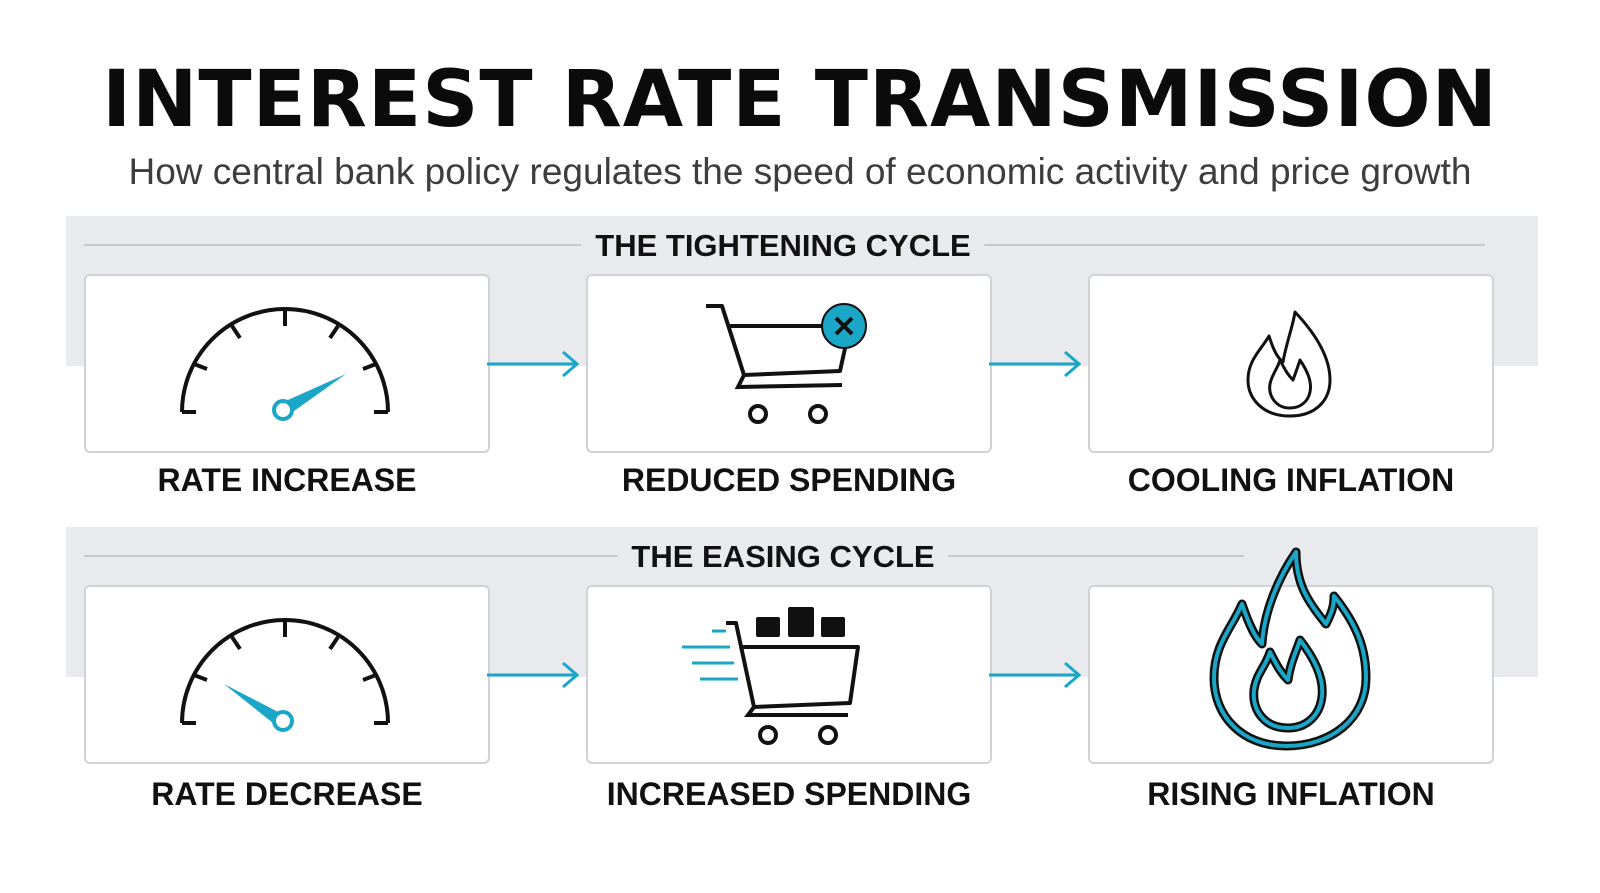 The image size is (1600, 893). I want to click on cooling-inflation-card, so click(1291, 363).